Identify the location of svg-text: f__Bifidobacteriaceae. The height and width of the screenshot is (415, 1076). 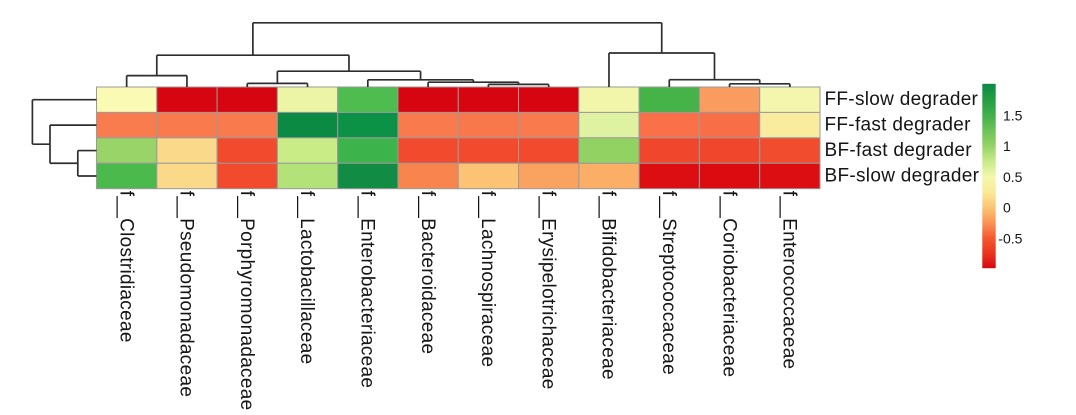
(608, 285).